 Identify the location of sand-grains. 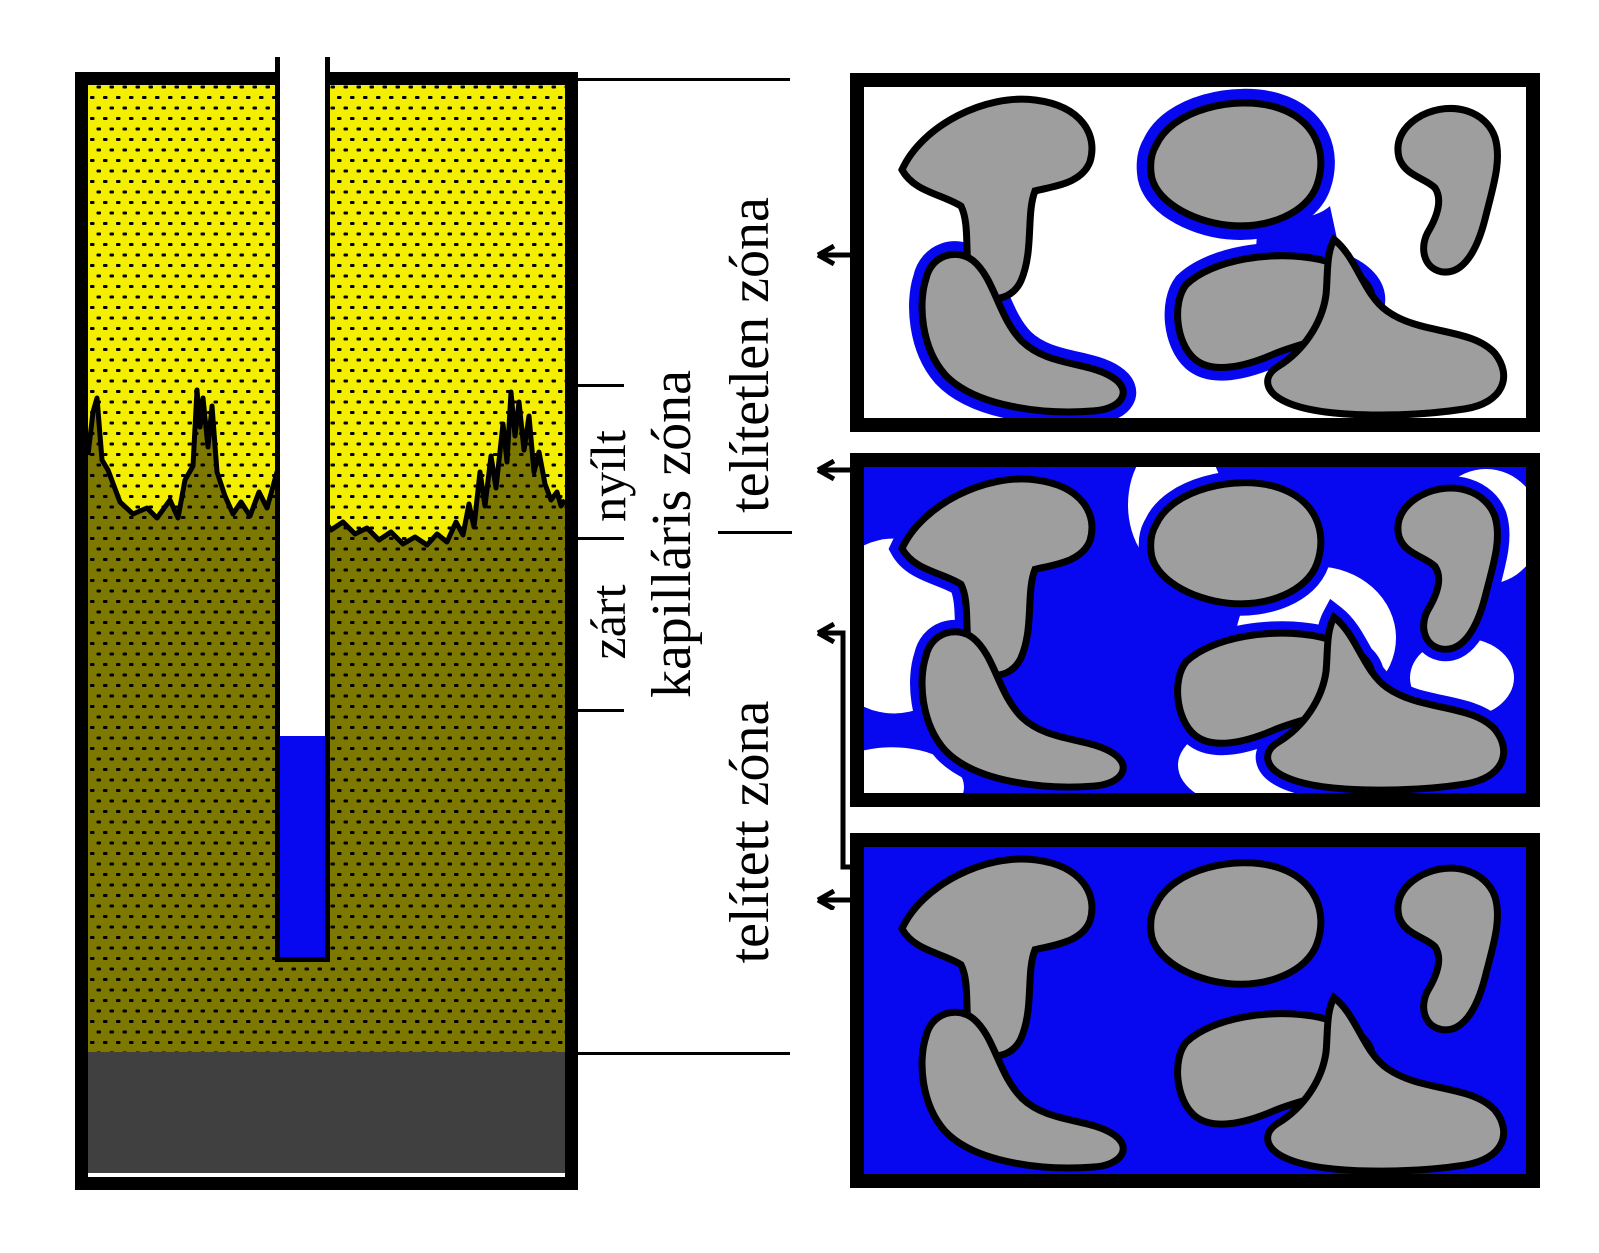
(1203, 257).